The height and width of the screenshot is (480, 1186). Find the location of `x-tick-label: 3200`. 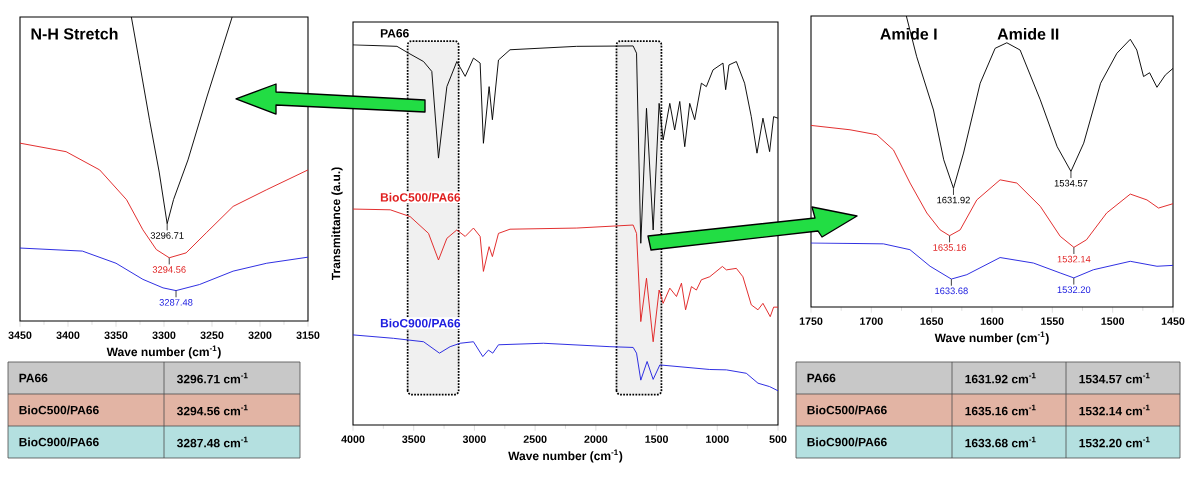

x-tick-label: 3200 is located at coordinates (260, 335).